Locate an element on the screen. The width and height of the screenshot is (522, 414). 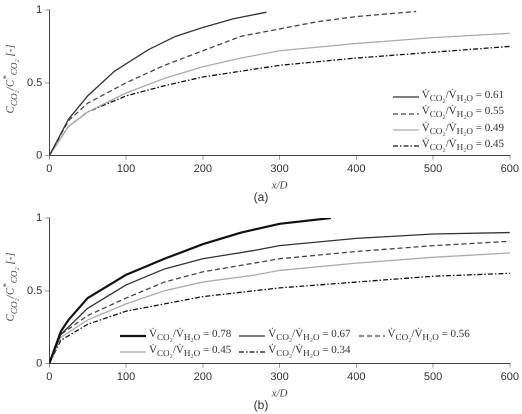
legend-label: V̇$_{CO₂}$/V̇$_{H₂O}$ = 0.55 is located at coordinates (463, 113).